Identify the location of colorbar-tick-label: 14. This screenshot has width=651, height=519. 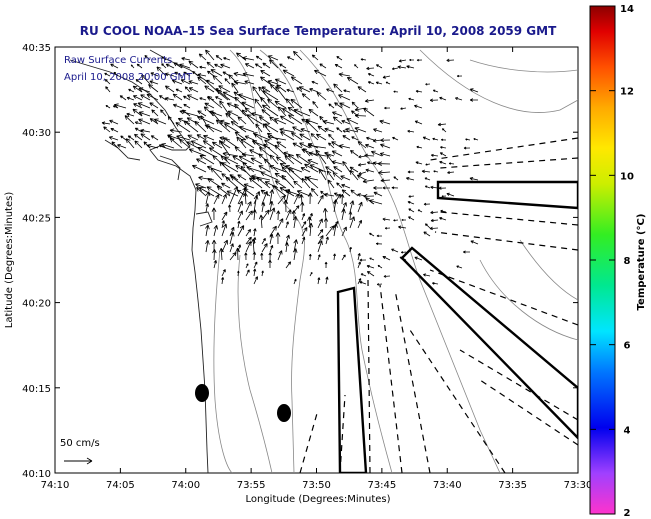
(627, 9).